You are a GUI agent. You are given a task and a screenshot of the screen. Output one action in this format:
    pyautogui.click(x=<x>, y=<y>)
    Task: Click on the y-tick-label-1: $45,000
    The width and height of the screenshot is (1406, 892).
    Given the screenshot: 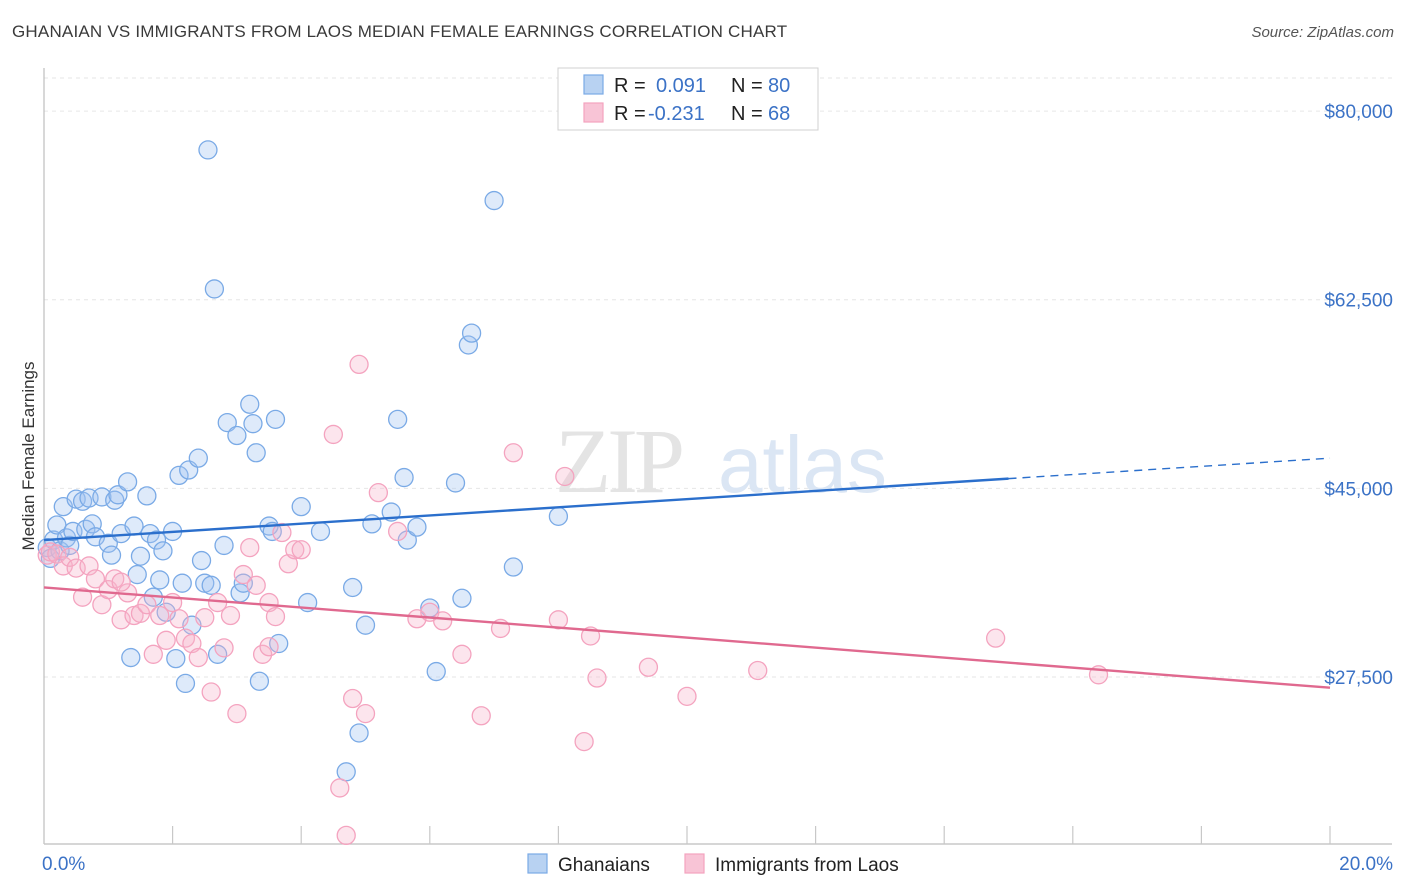 What is the action you would take?
    pyautogui.click(x=1358, y=489)
    